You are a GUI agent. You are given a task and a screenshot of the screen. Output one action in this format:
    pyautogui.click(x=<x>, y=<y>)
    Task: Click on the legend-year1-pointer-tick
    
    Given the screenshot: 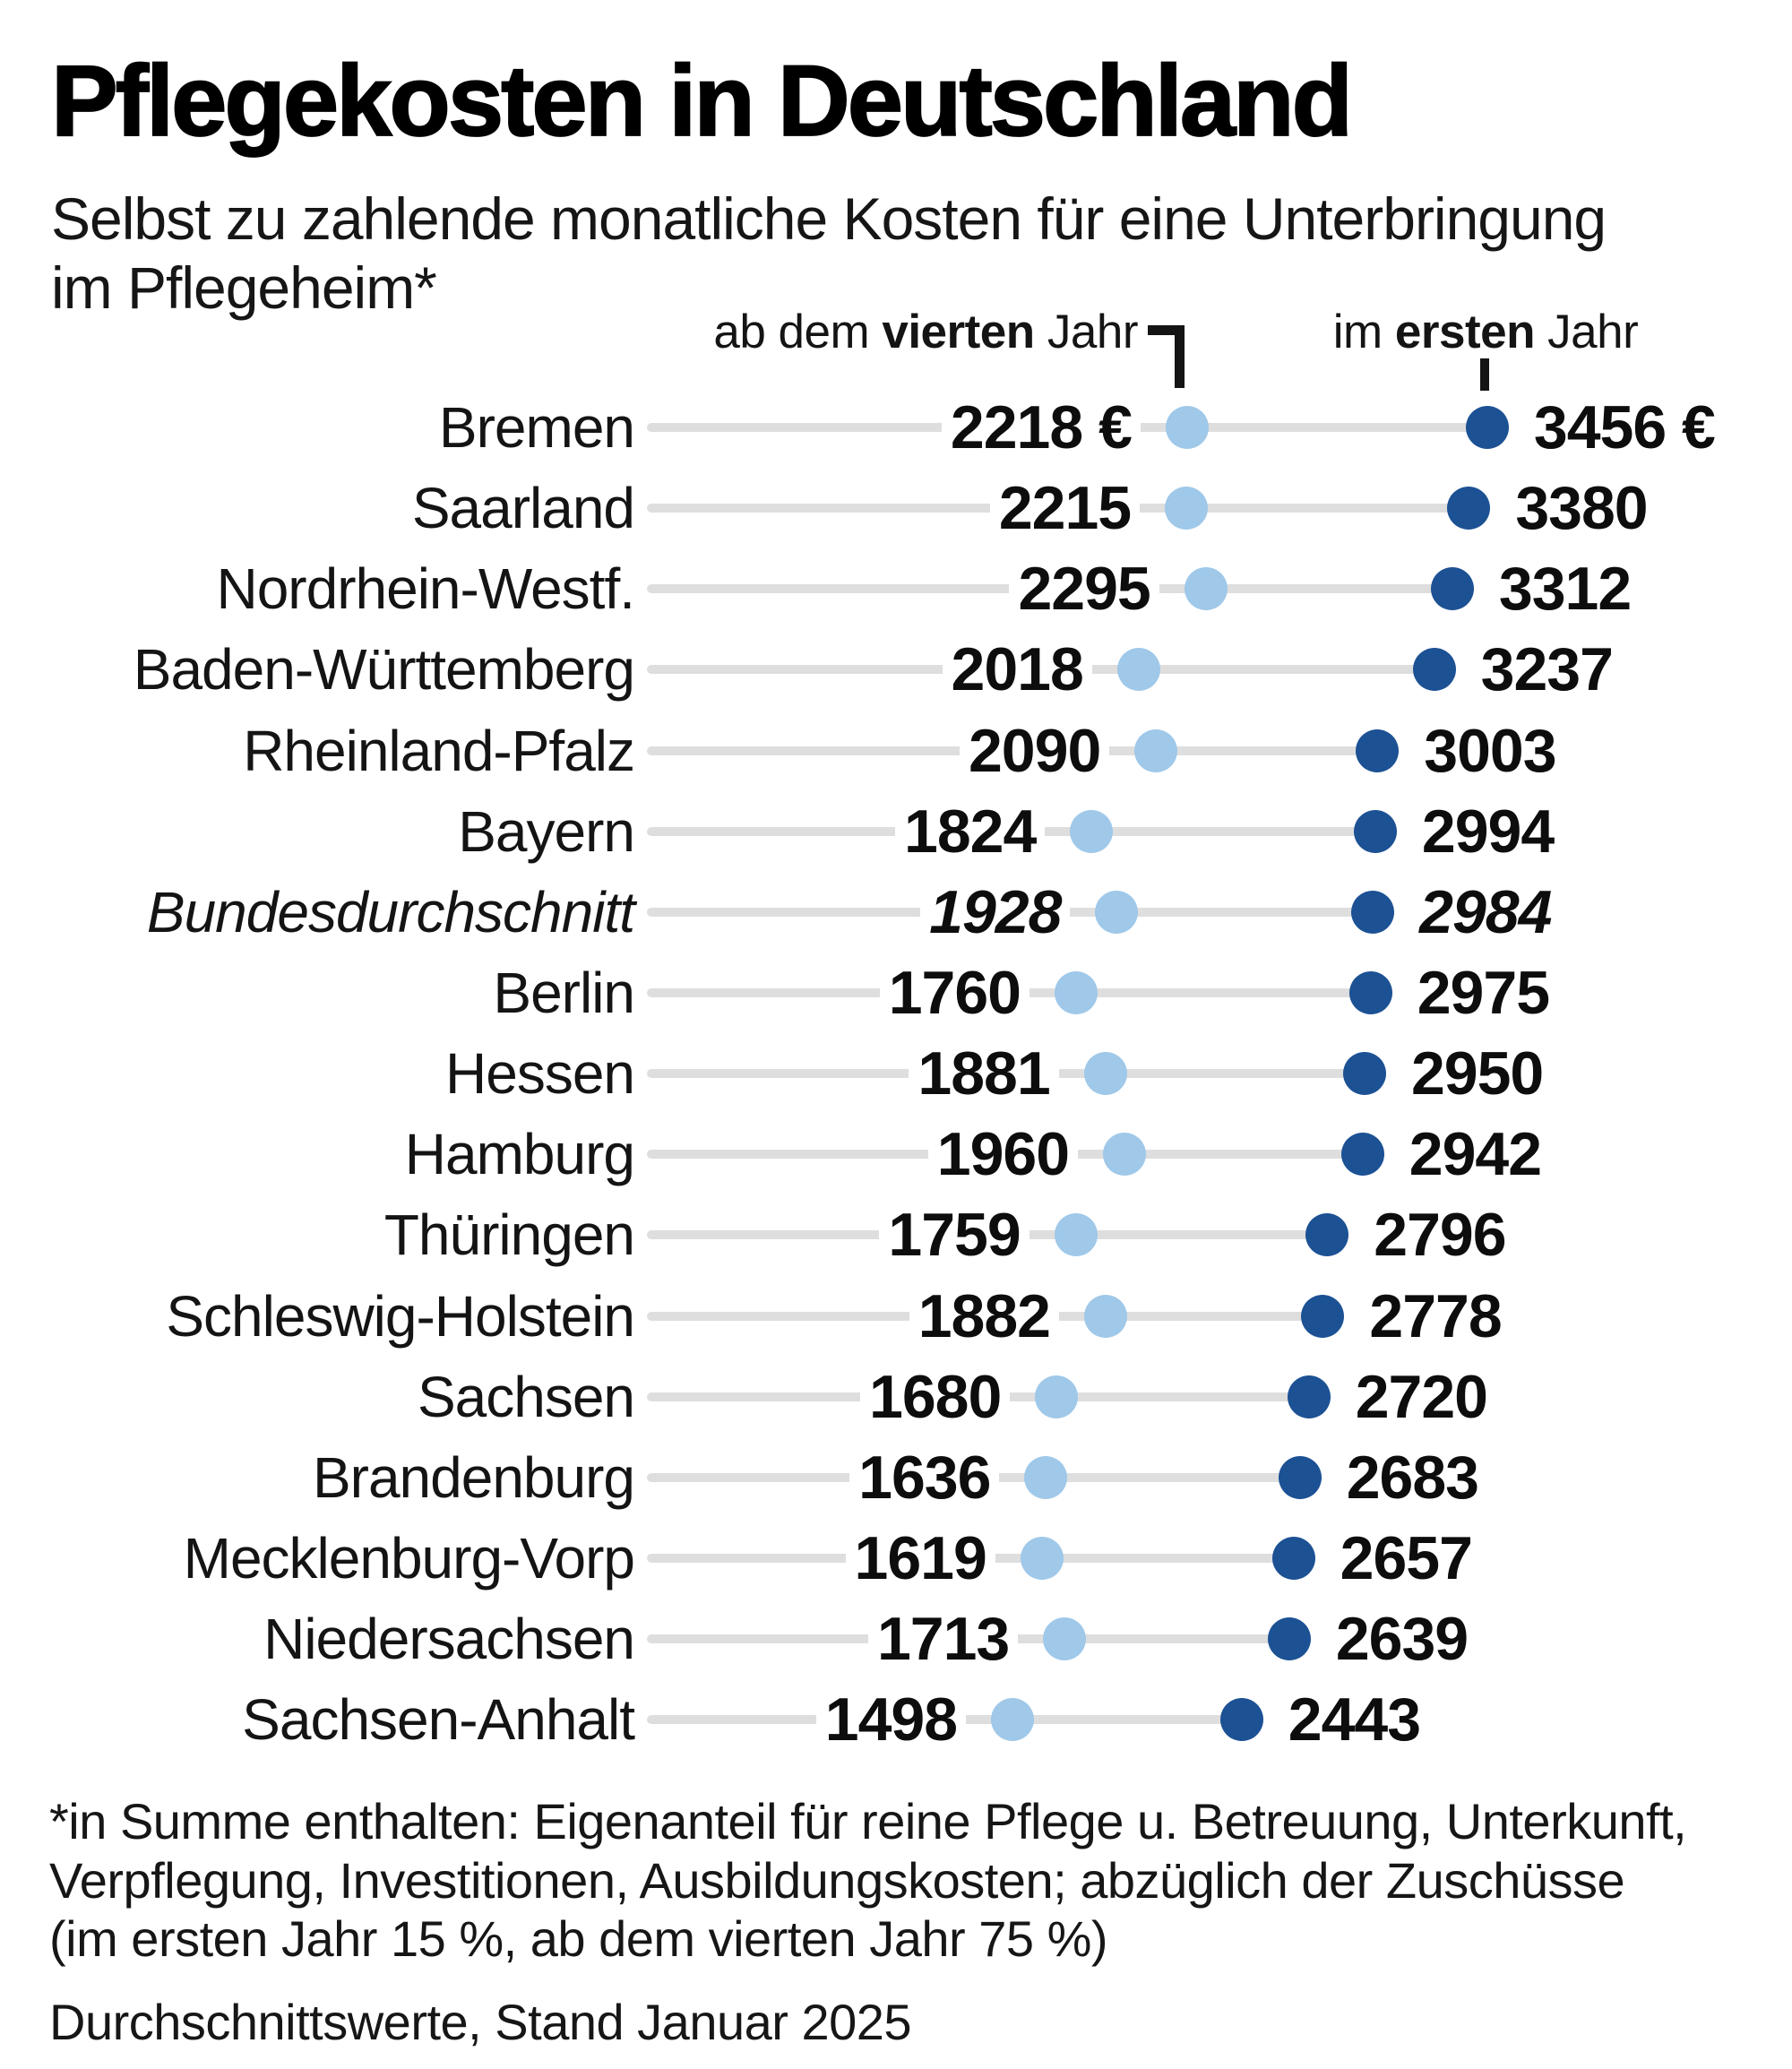 What is the action you would take?
    pyautogui.click(x=1484, y=374)
    